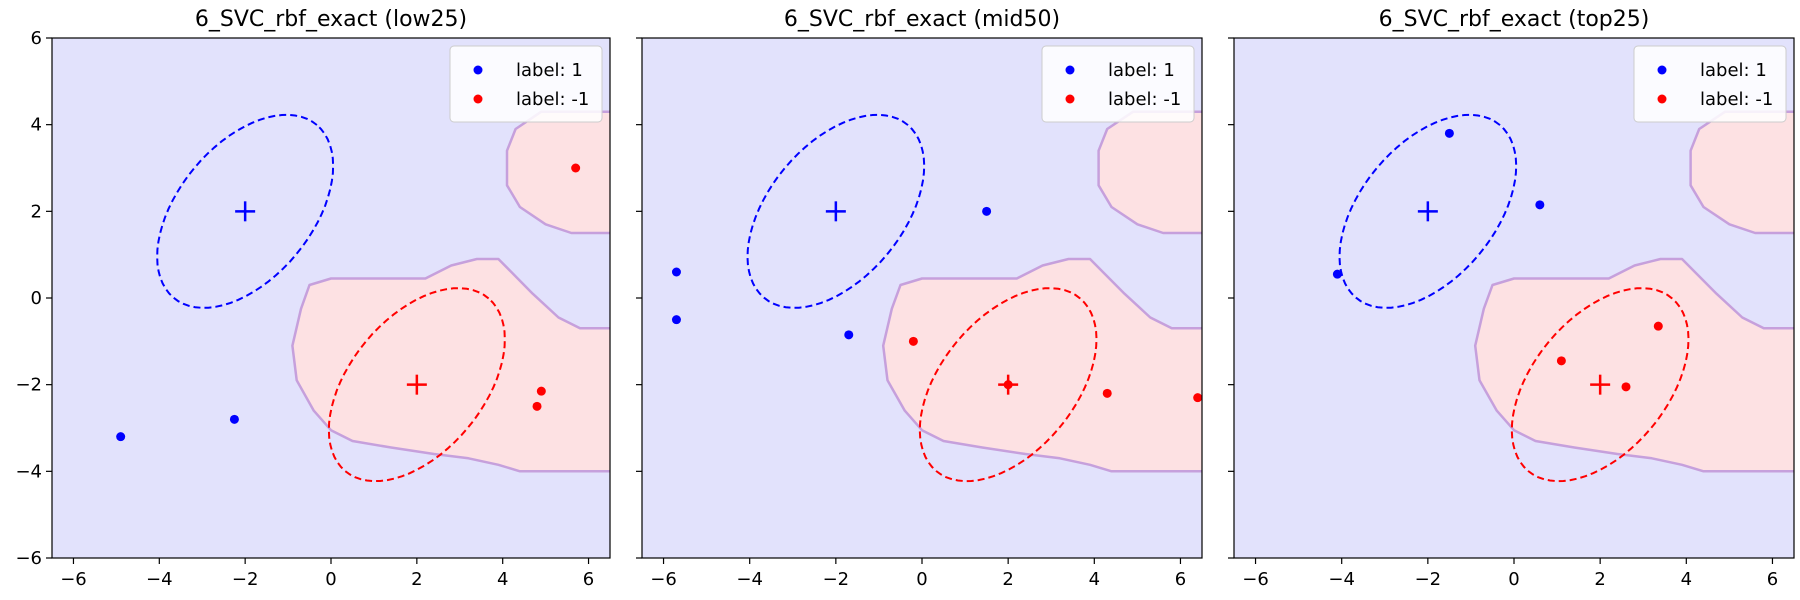 Image resolution: width=1800 pixels, height=600 pixels. What do you see at coordinates (28, 385) in the screenshot?
I see `y-tick-label: −2` at bounding box center [28, 385].